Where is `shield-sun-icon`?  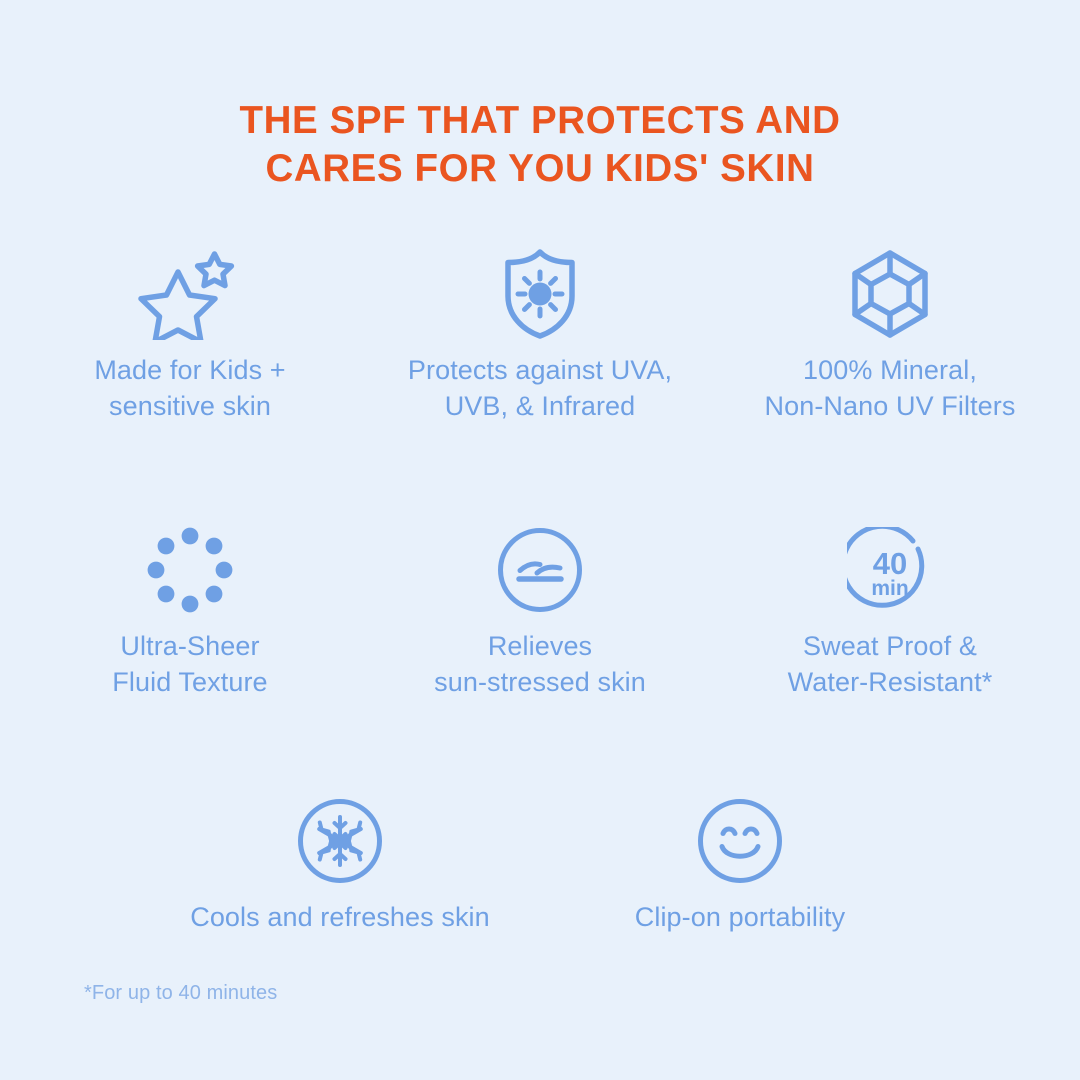
shield-sun-icon is located at coordinates (540, 294).